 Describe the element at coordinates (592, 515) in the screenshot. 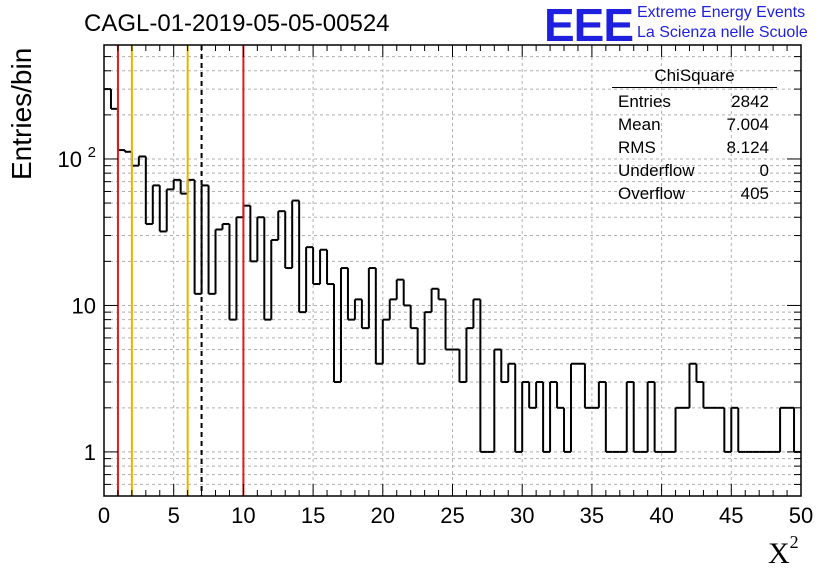

I see `x-tick-label: 35` at that location.